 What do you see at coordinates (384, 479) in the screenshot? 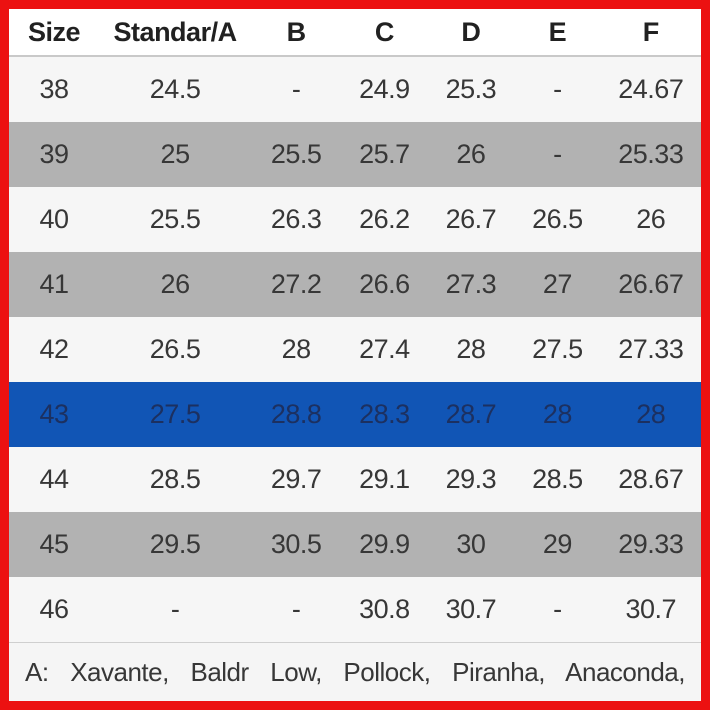
I see `cell-c: 29.1` at bounding box center [384, 479].